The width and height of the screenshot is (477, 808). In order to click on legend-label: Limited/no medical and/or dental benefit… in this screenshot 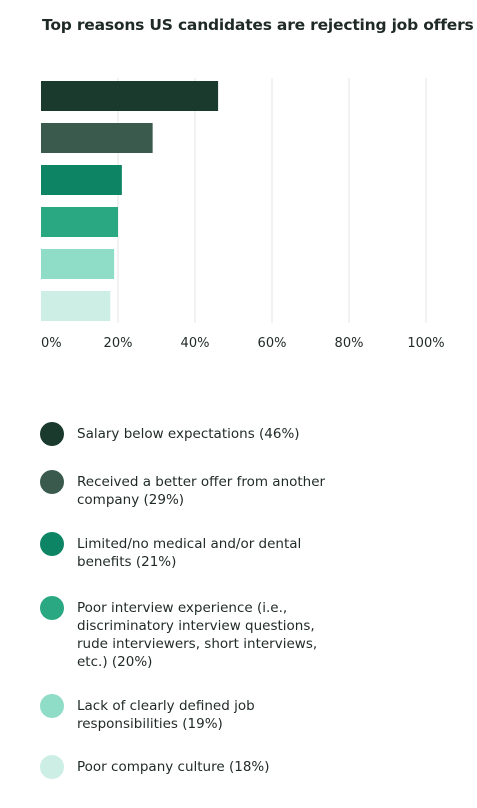, I will do `click(189, 553)`.